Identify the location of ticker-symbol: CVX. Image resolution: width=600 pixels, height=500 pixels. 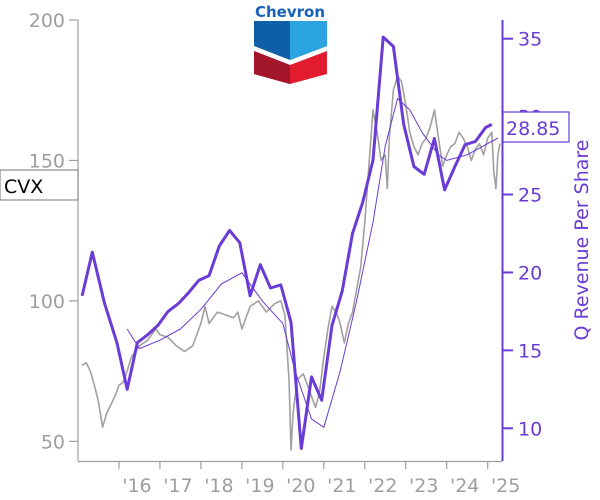
(23, 187).